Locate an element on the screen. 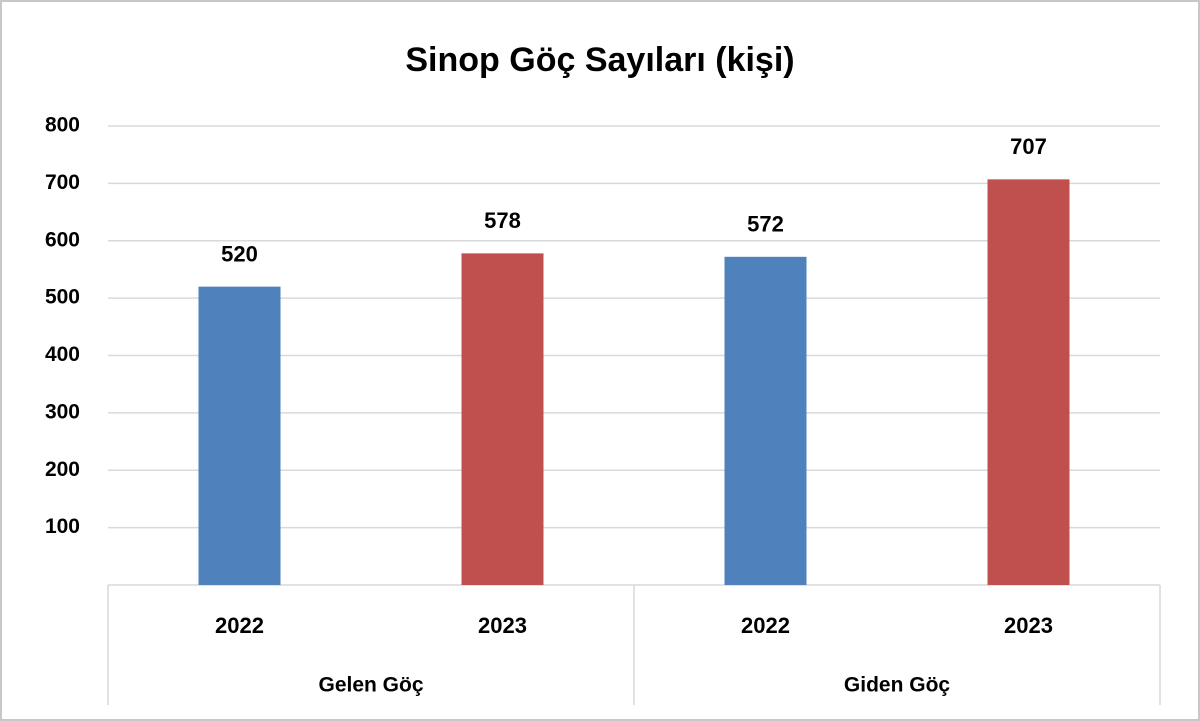 The image size is (1200, 721). y-tick-label: 600 is located at coordinates (62, 239).